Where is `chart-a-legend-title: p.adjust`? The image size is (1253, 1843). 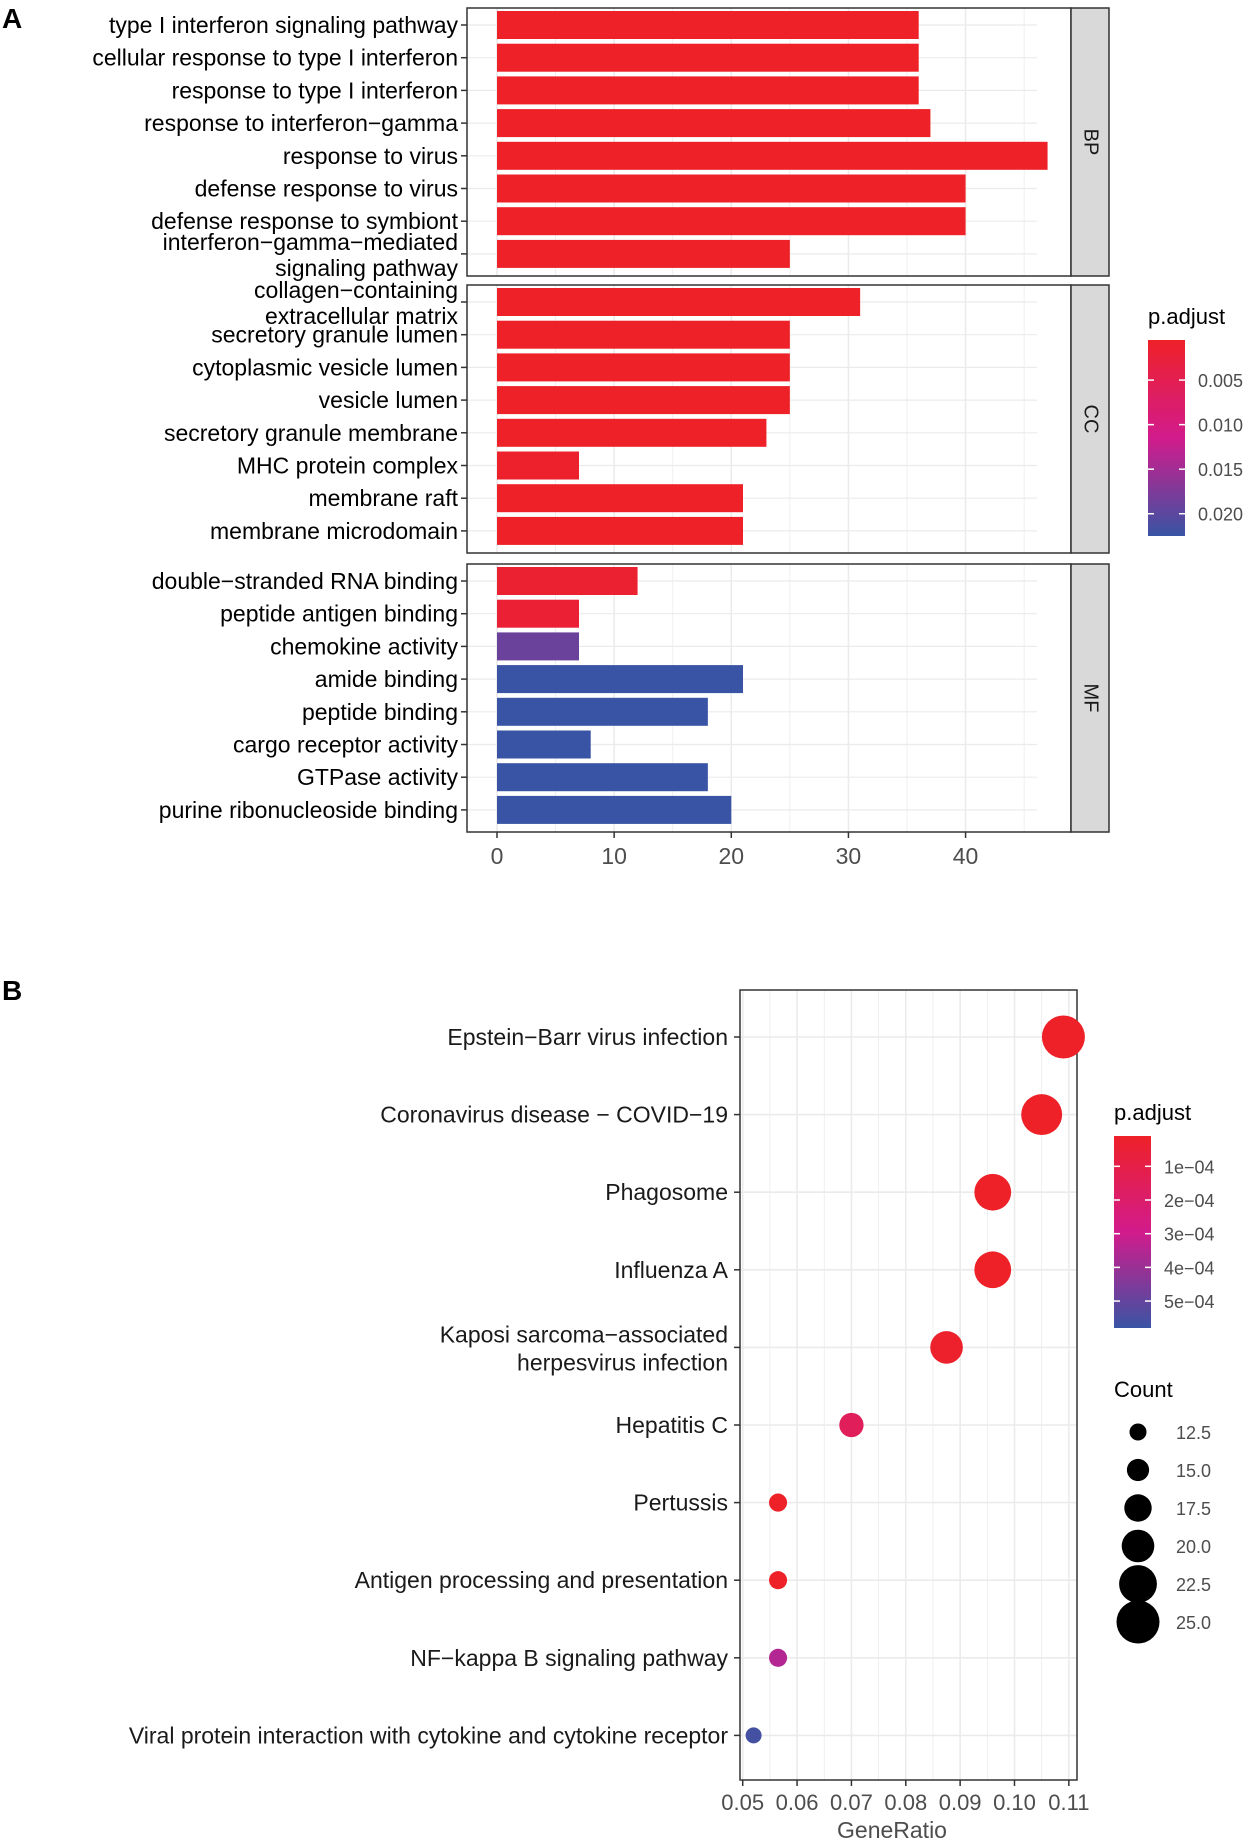 chart-a-legend-title: p.adjust is located at coordinates (1186, 316).